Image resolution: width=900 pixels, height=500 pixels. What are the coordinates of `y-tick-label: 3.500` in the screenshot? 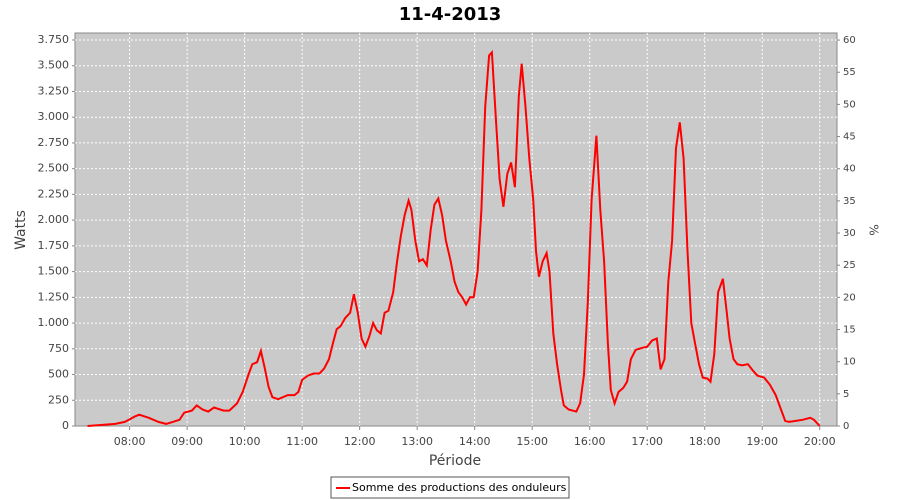 It's located at (54, 65).